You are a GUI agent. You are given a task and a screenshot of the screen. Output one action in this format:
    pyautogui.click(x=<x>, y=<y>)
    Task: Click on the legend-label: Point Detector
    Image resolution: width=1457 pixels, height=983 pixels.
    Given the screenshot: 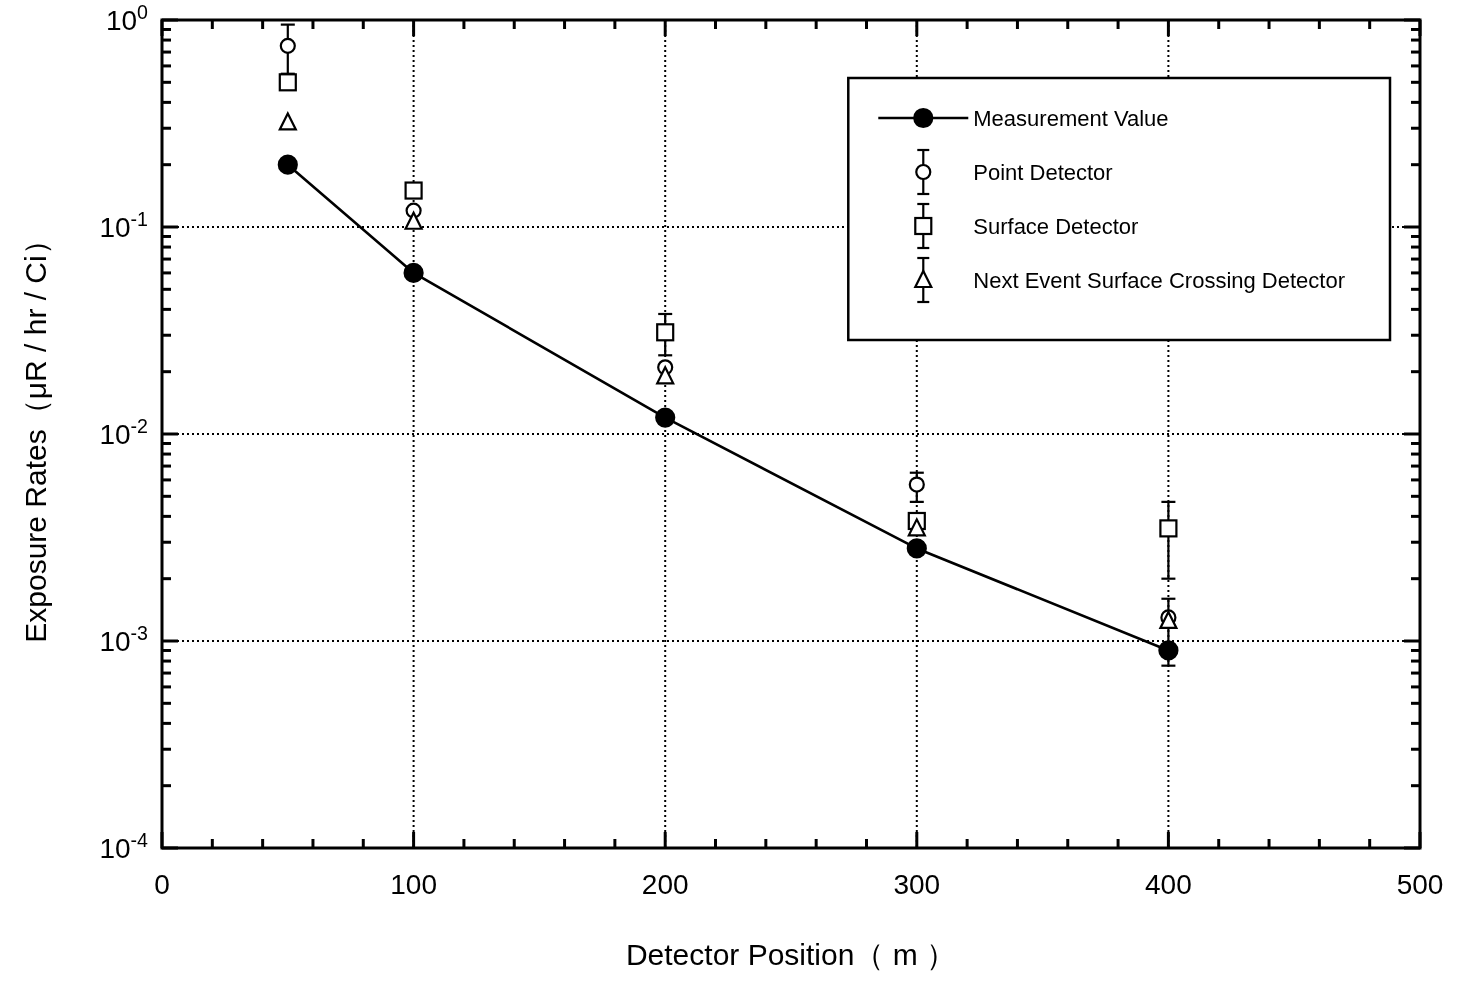 What is the action you would take?
    pyautogui.click(x=1043, y=172)
    